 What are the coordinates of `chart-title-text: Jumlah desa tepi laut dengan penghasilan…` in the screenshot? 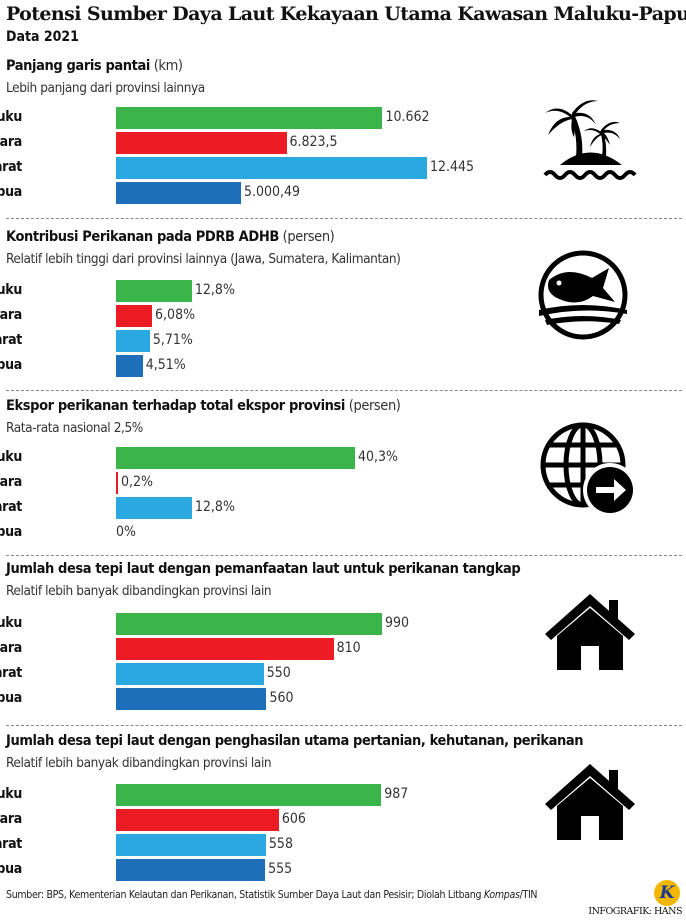 It's located at (295, 741).